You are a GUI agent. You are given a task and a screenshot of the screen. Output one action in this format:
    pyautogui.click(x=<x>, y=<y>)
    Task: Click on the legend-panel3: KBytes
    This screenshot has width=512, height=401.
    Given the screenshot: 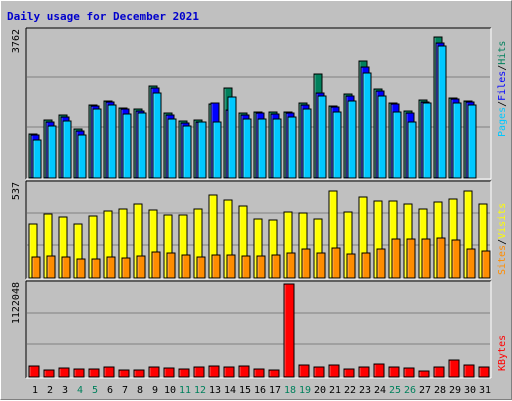 What is the action you would take?
    pyautogui.click(x=502, y=353)
    